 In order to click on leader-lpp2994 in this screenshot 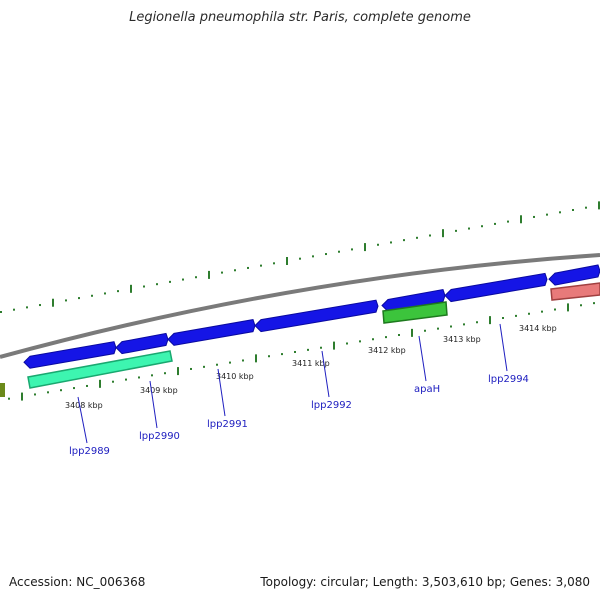, I will do `click(503, 347)`.